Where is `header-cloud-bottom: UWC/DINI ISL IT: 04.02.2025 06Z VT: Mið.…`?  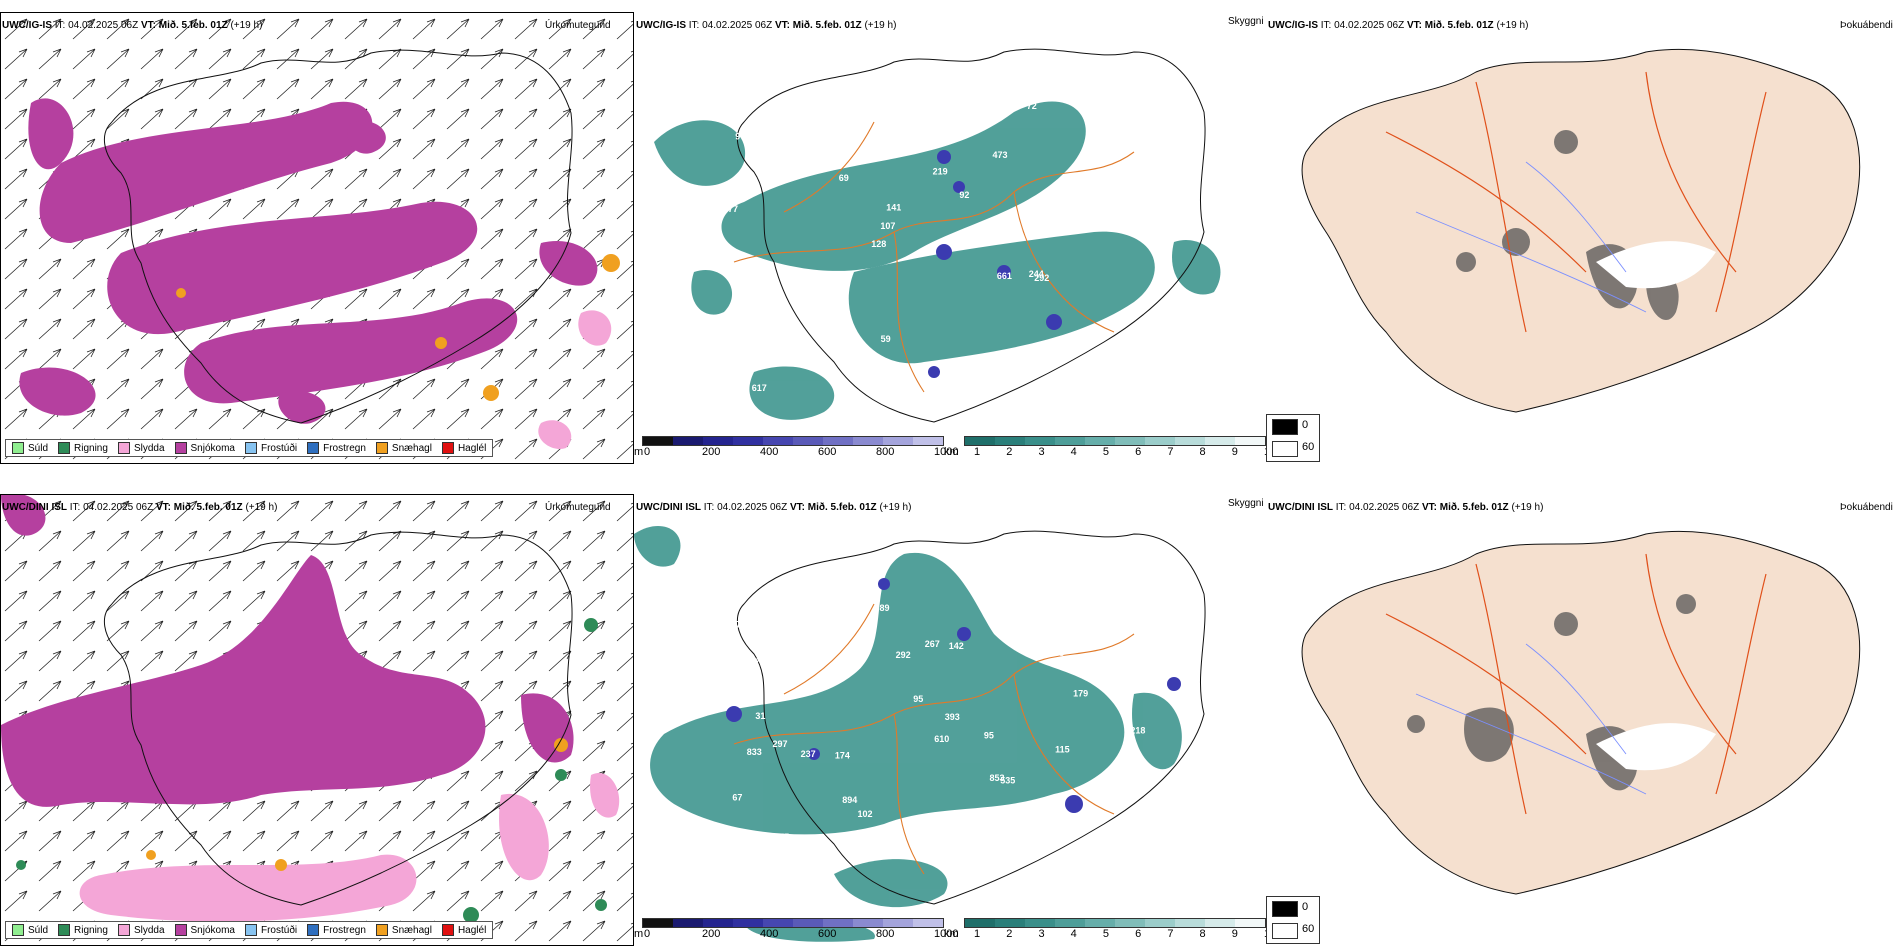 header-cloud-bottom: UWC/DINI ISL IT: 04.02.2025 06Z VT: Mið.… is located at coordinates (774, 507).